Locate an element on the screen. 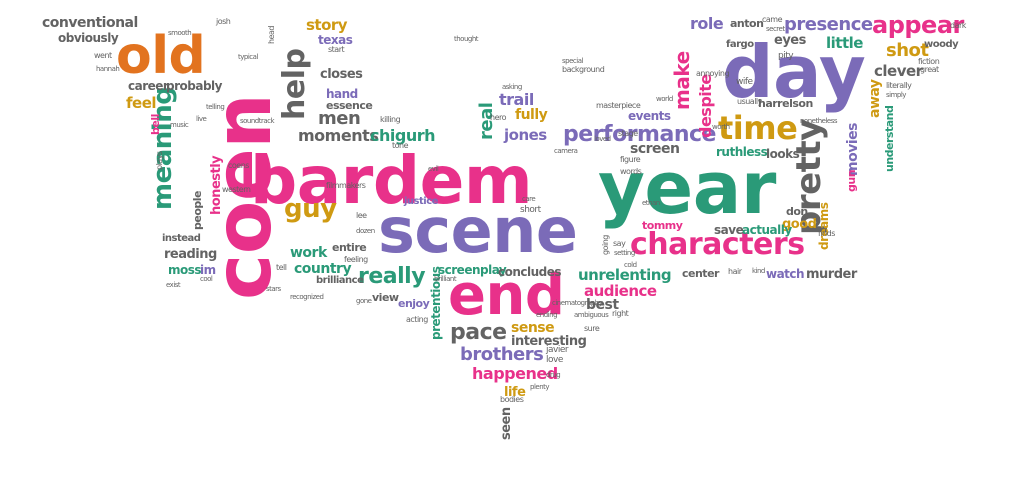 The width and height of the screenshot is (1023, 504). cloud-word-jones: jones is located at coordinates (525, 135).